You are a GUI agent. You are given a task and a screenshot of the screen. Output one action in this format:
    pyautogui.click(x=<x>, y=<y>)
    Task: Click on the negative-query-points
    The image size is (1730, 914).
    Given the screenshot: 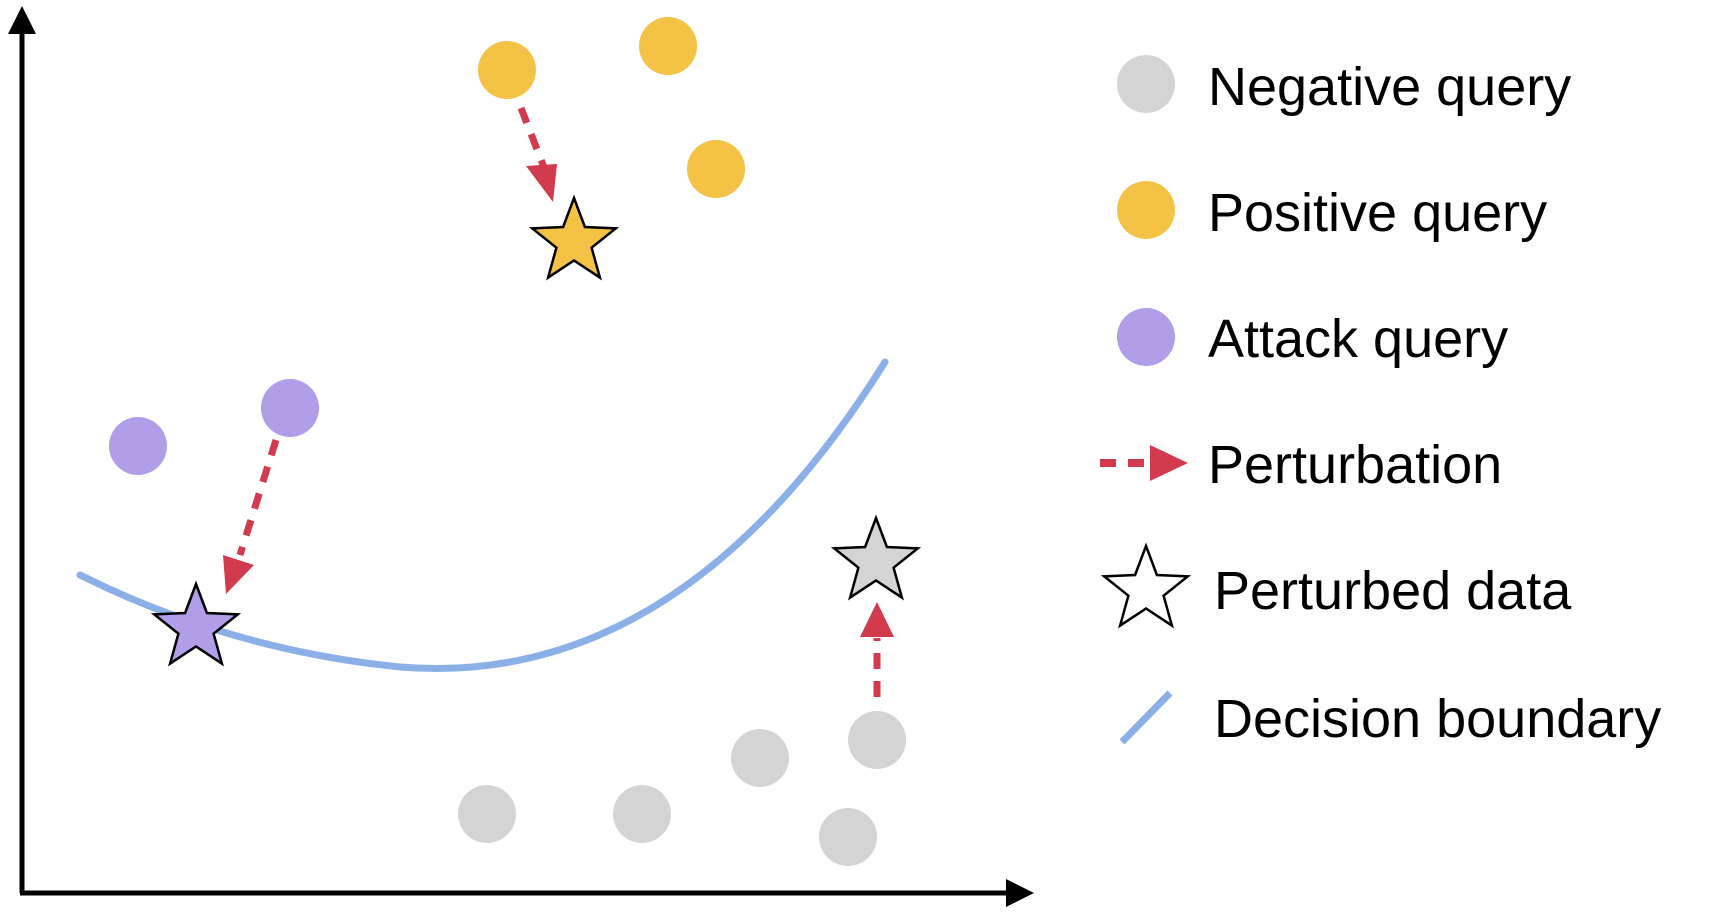 What is the action you would take?
    pyautogui.click(x=682, y=788)
    